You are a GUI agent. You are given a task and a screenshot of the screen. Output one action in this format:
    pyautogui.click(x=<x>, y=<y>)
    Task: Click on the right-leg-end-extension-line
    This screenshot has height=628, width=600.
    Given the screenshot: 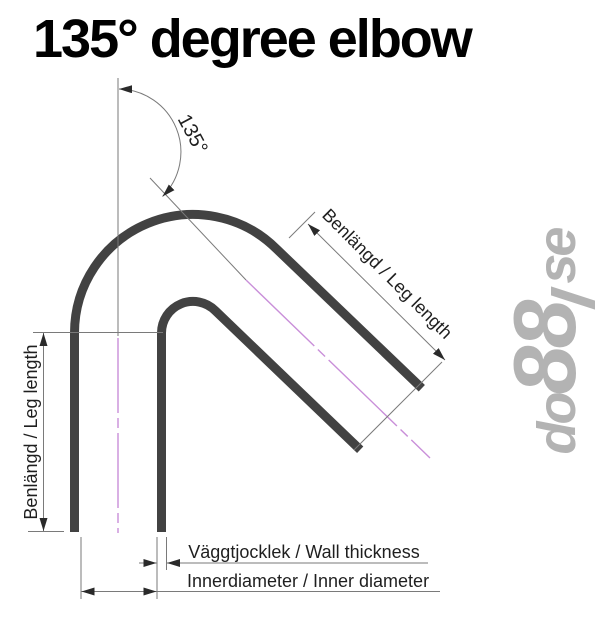 What is the action you would take?
    pyautogui.click(x=398, y=406)
    